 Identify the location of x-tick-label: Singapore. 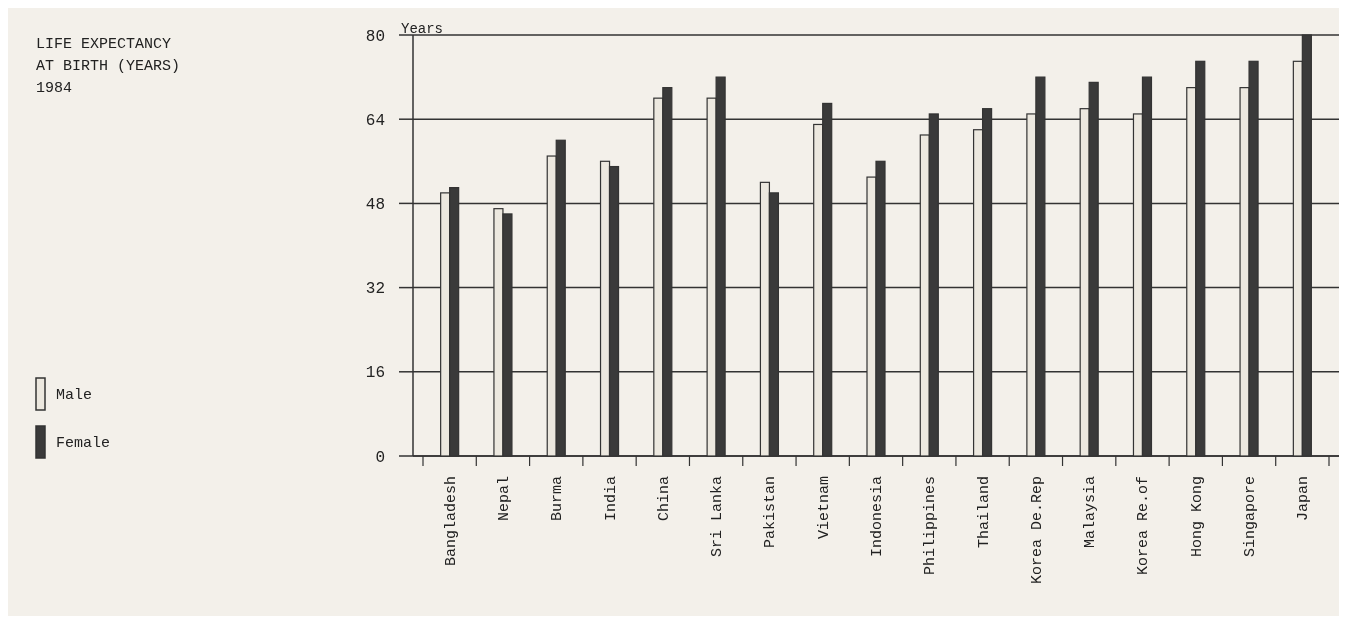
(1251, 517).